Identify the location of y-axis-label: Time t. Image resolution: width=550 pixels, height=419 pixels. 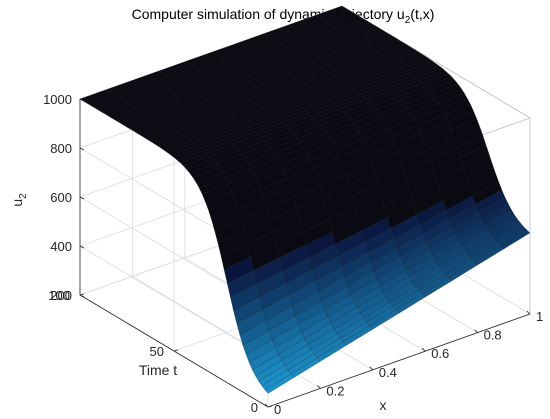
(158, 370).